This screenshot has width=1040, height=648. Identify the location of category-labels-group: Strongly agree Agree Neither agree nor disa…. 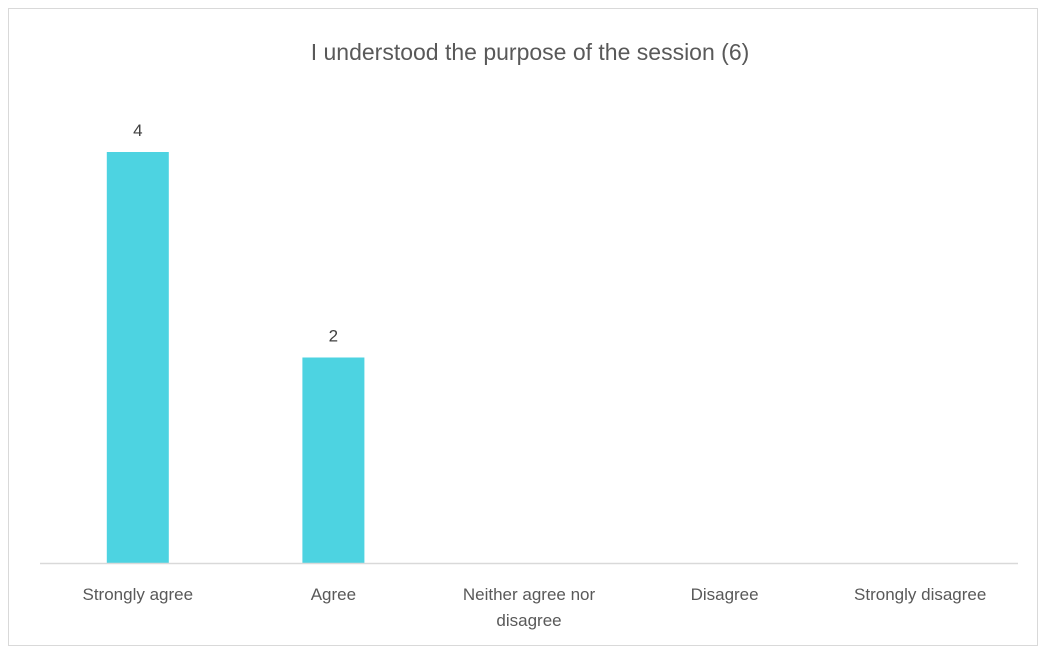
(535, 607).